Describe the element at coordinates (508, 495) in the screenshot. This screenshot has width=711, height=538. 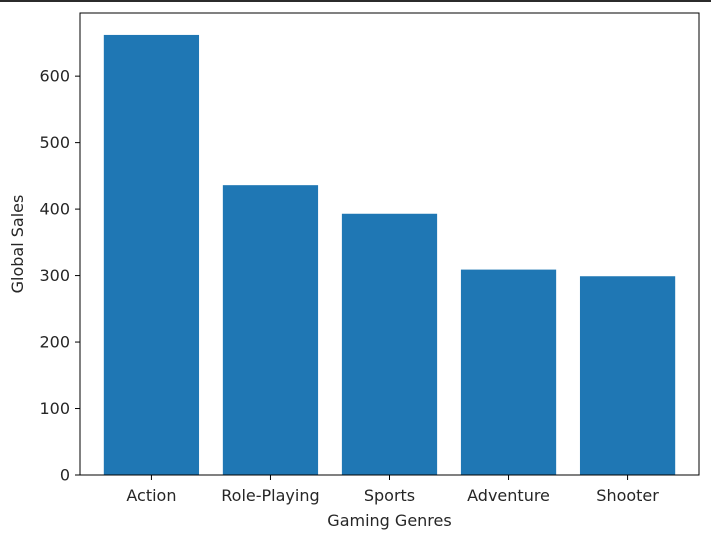
I see `x-tick-label: Adventure` at that location.